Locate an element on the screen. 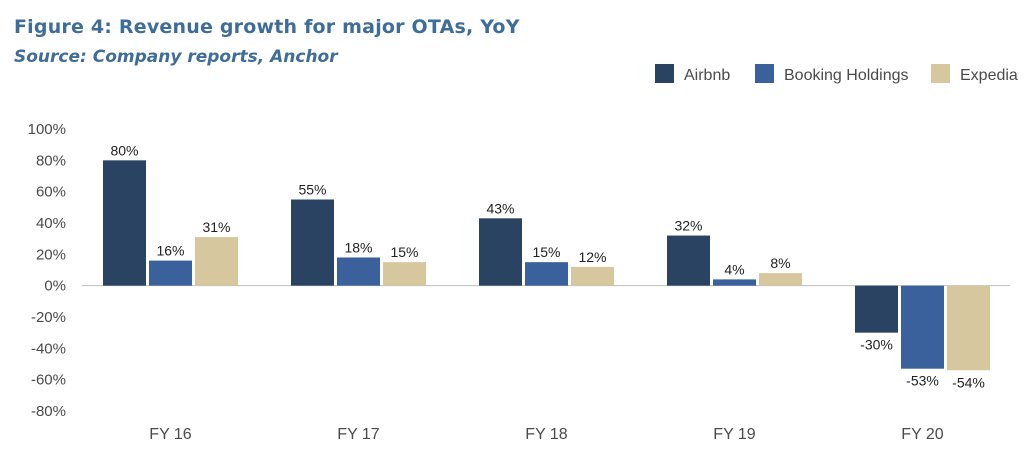 The image size is (1030, 463). y-tick-label: 60% is located at coordinates (51, 192).